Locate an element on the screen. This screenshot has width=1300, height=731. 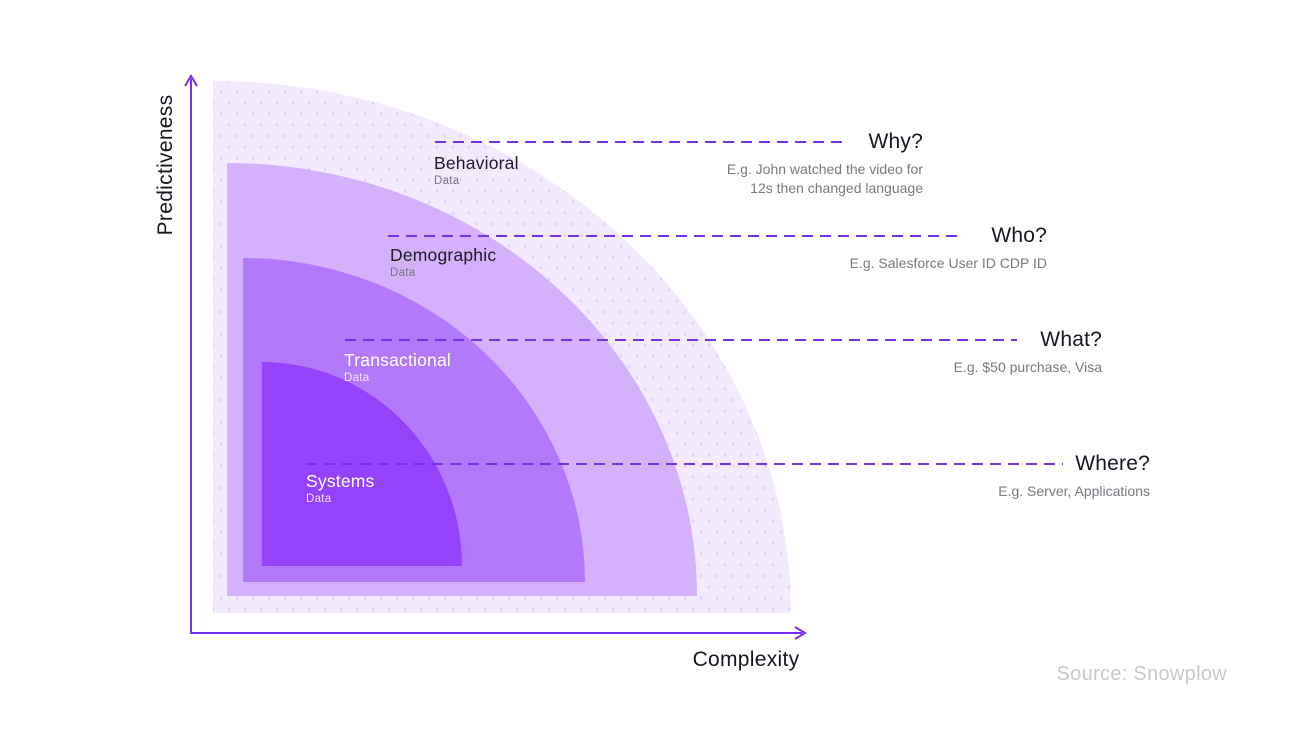
x-axis-line is located at coordinates (498, 633).